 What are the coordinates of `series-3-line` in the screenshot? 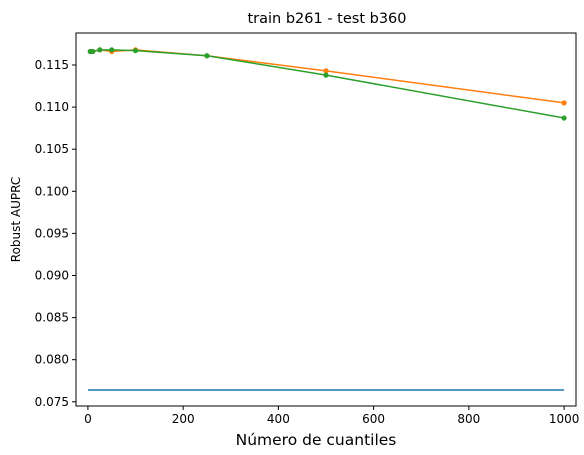 It's located at (327, 84).